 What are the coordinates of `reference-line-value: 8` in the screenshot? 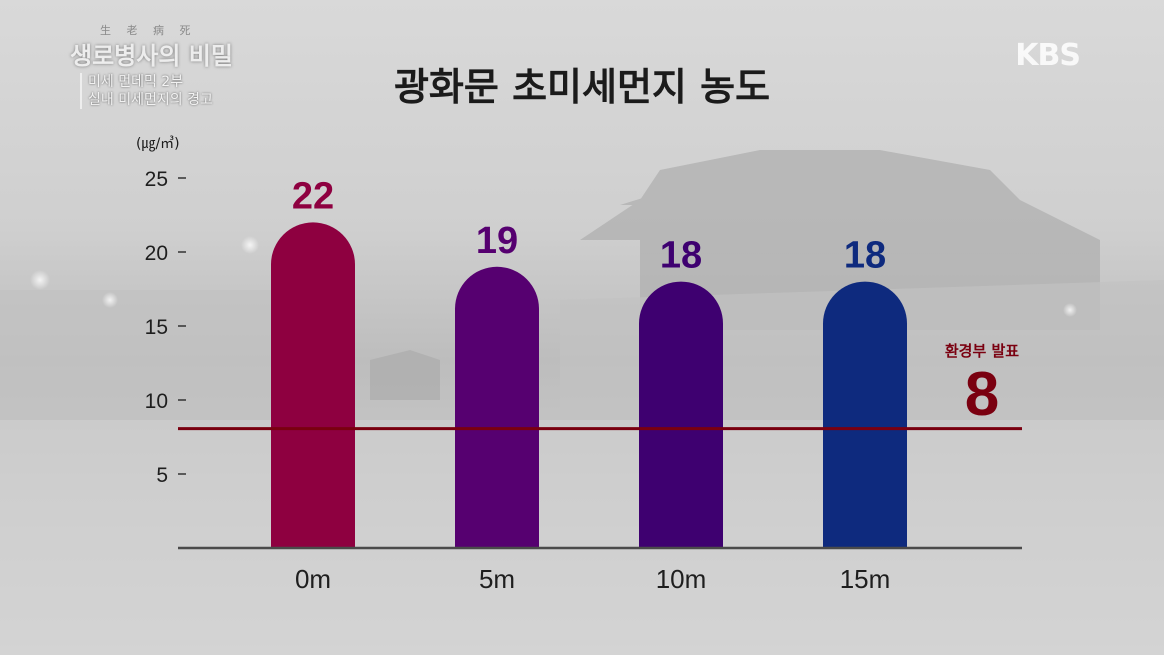 It's located at (982, 394).